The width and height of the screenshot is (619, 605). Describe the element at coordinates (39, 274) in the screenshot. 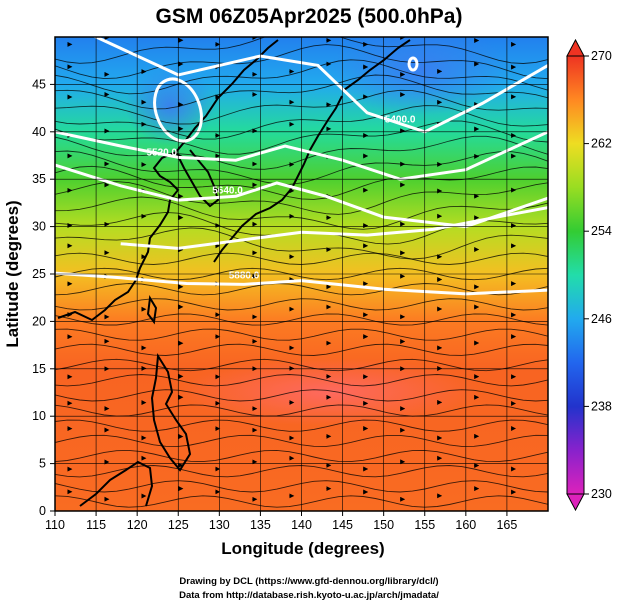

I see `y-tick-label: 25` at that location.